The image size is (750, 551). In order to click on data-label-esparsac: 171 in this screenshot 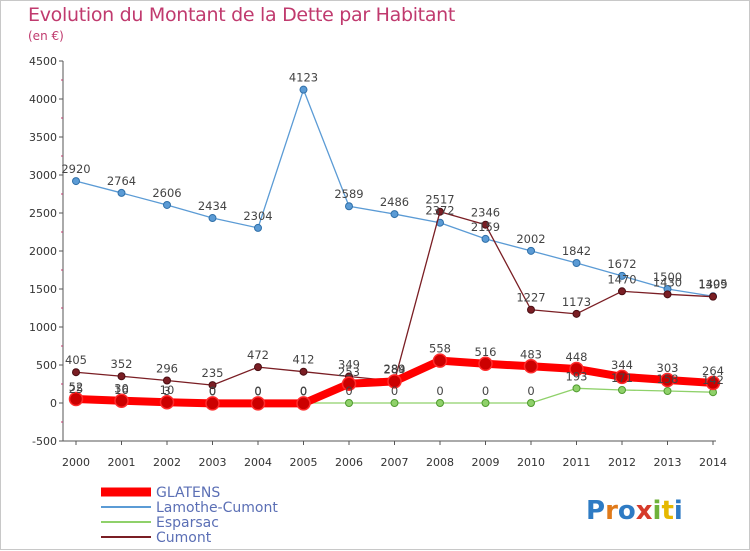, I will do `click(622, 378)`.